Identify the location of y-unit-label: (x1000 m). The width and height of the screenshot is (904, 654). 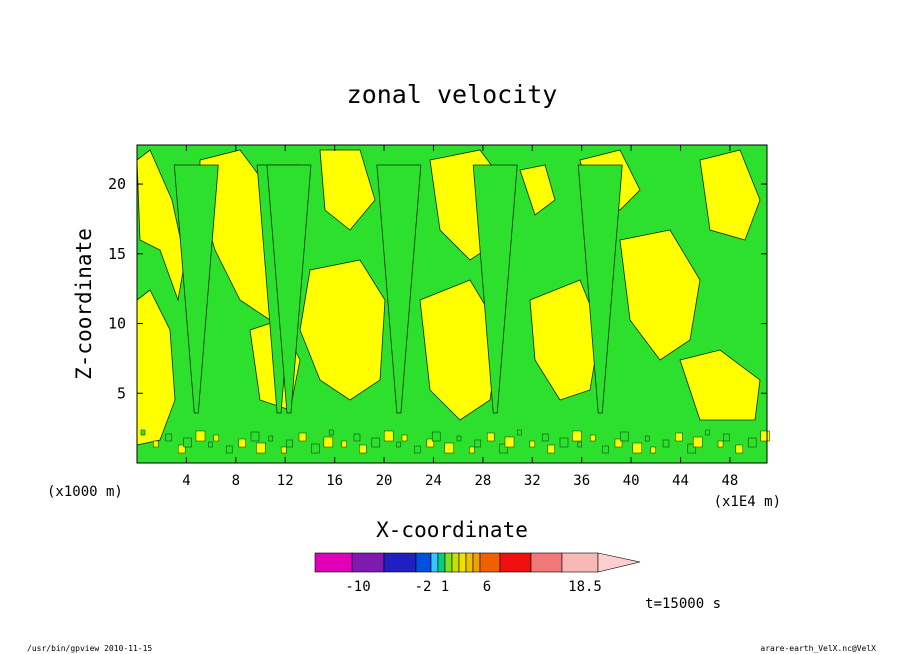
(85, 492).